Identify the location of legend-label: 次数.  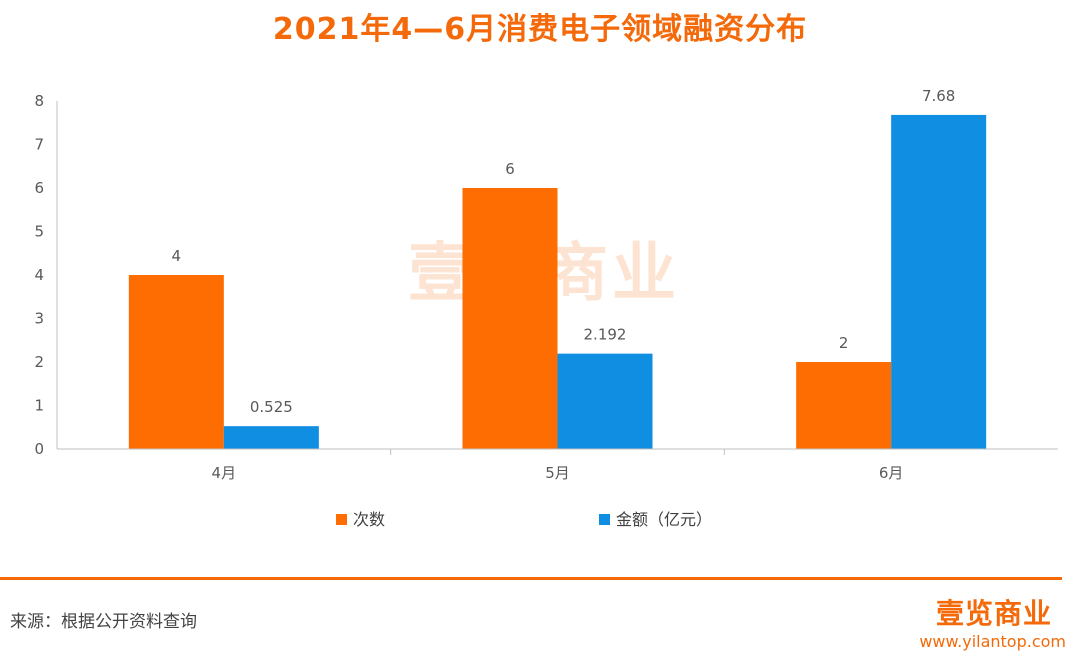
(369, 519).